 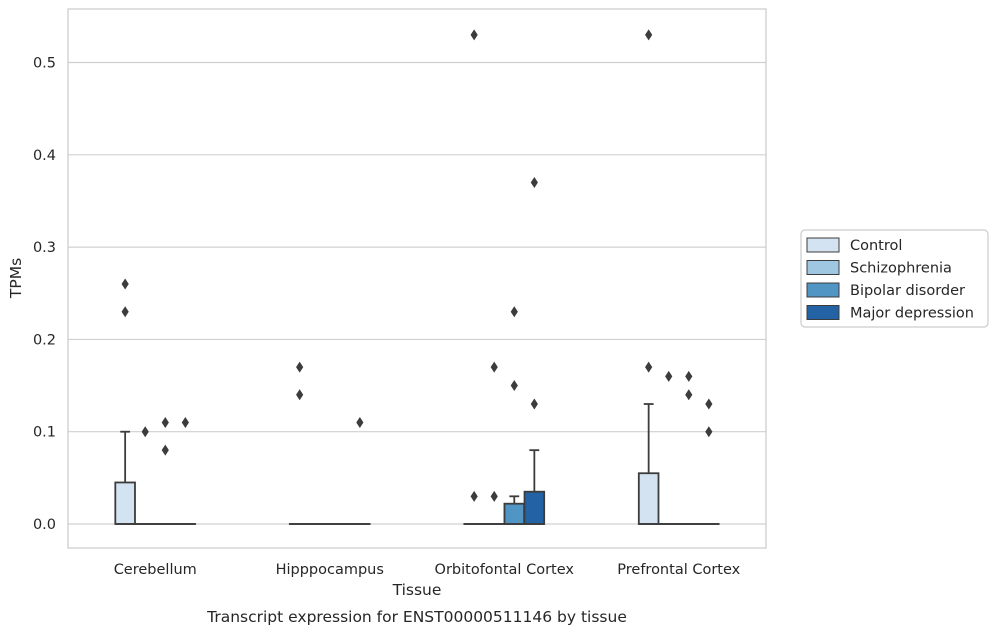 I want to click on legend-label: Control, so click(x=876, y=246).